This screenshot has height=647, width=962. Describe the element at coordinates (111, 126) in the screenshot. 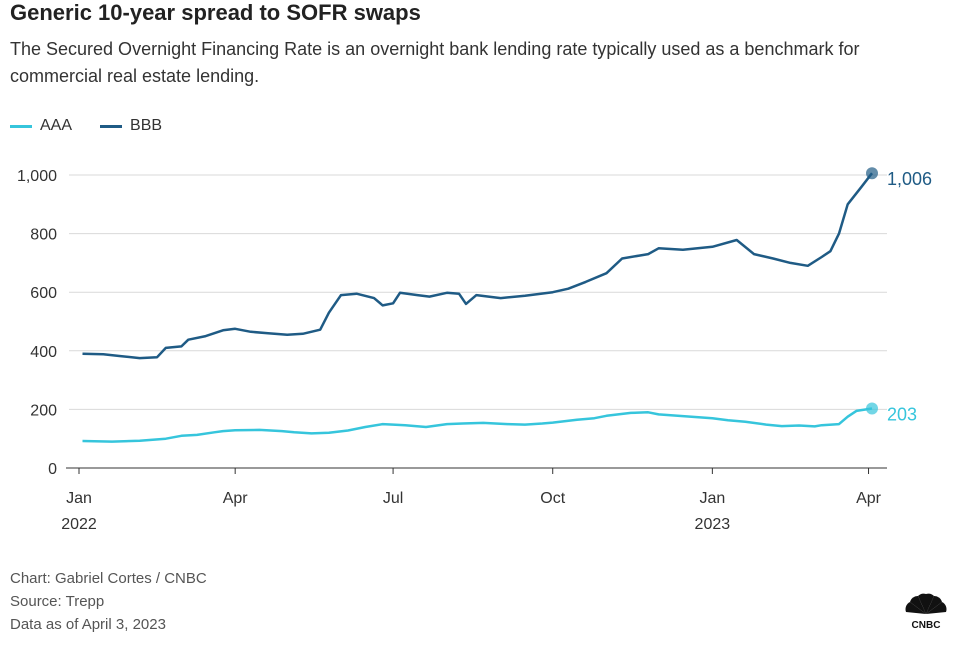

I see `legend-swatch-bbb` at that location.